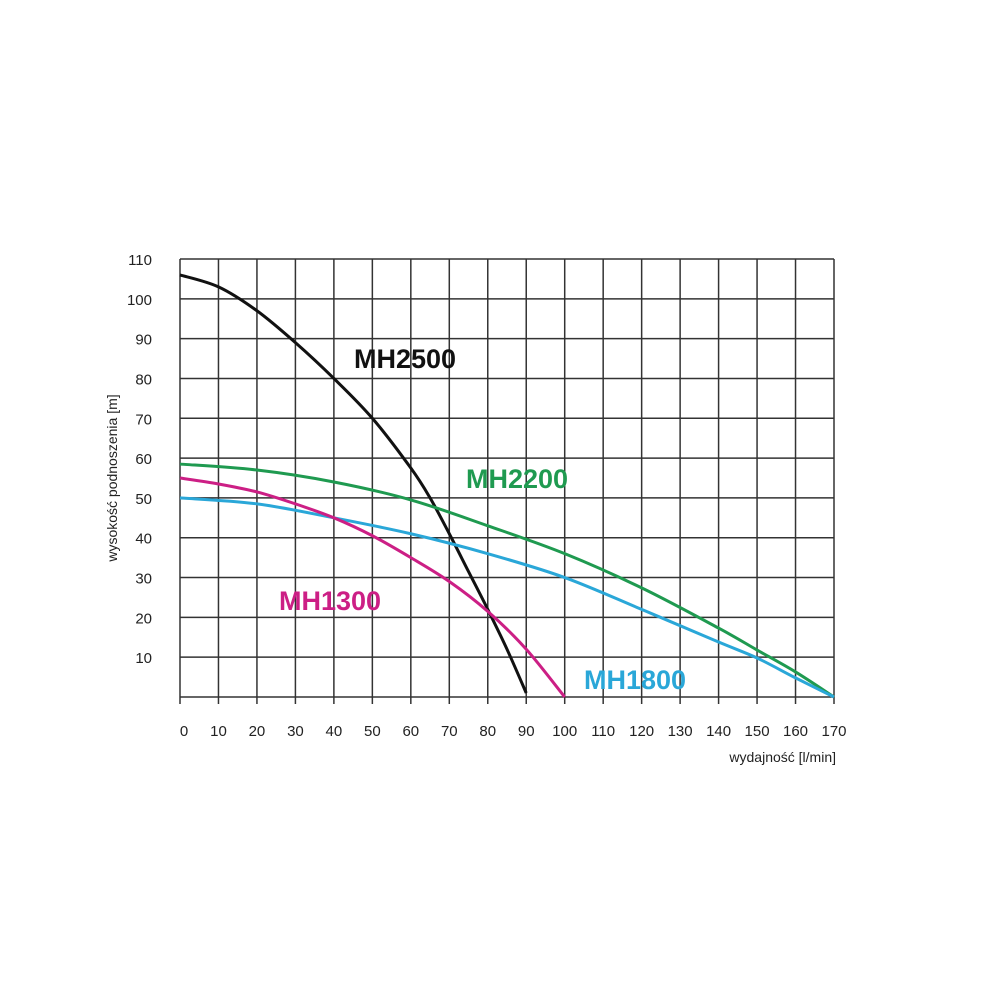 This screenshot has height=1000, width=1000. Describe the element at coordinates (641, 731) in the screenshot. I see `x-tick-label: 120` at that location.